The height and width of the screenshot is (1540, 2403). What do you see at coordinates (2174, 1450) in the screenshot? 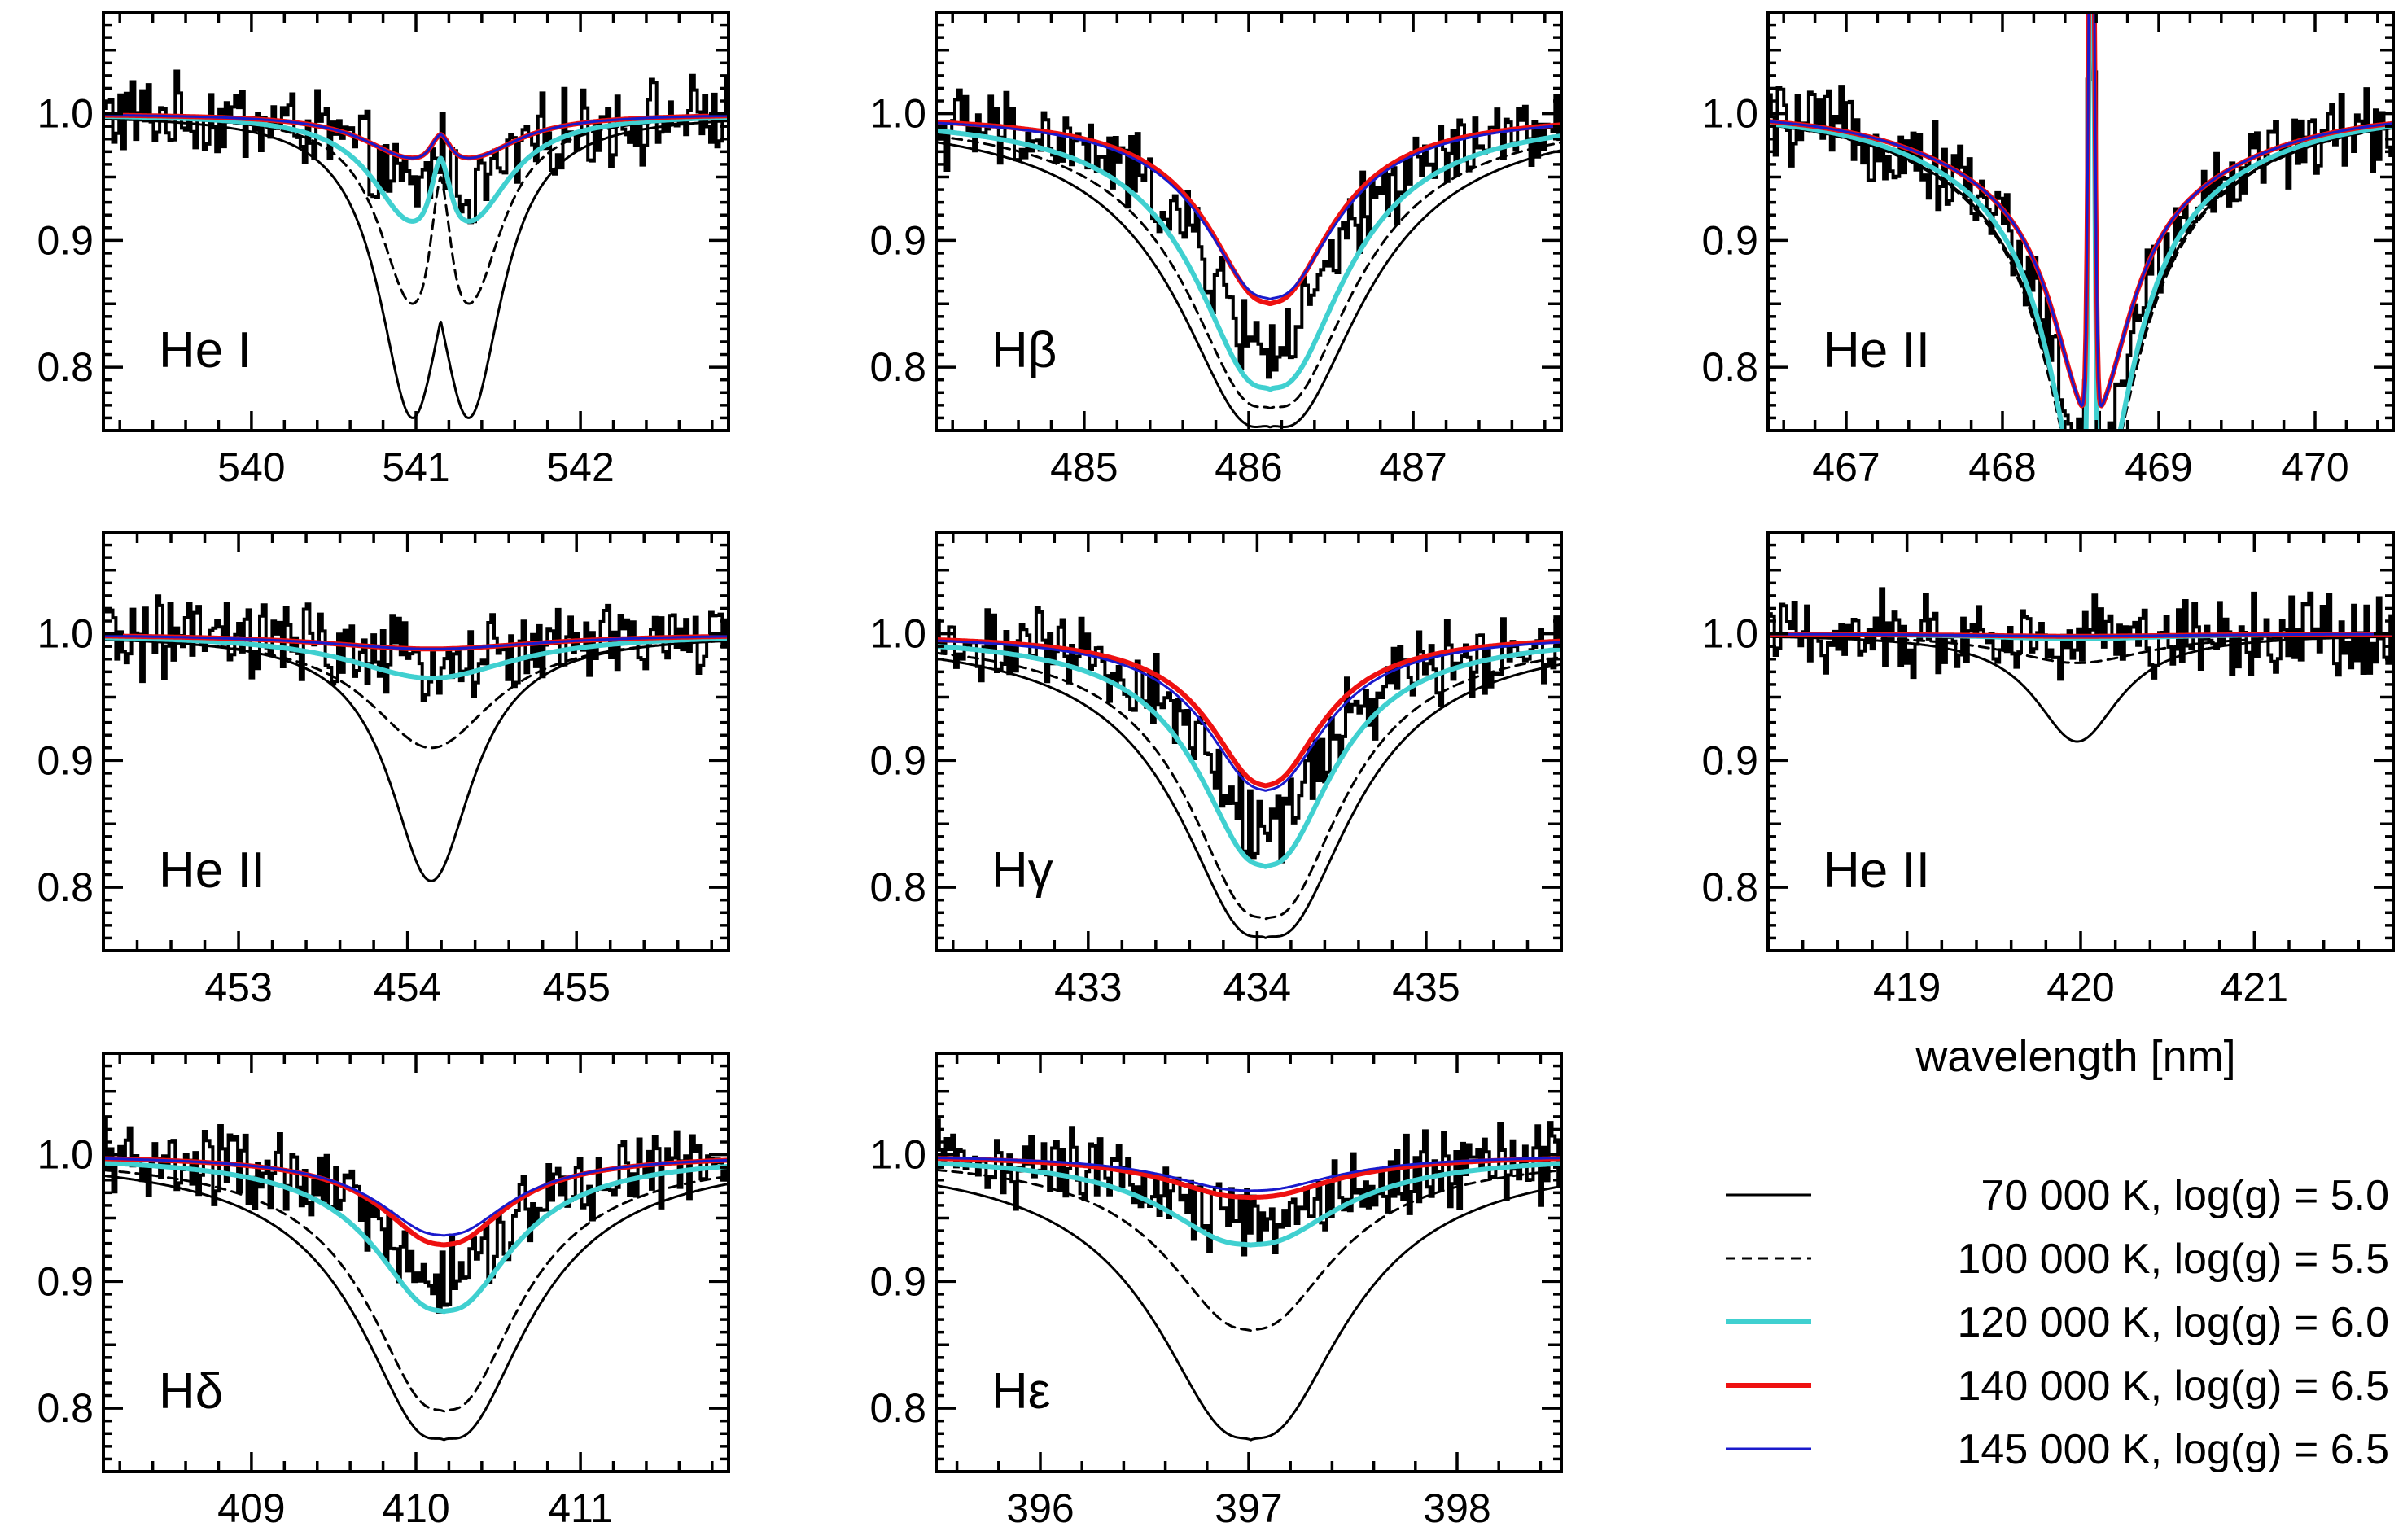
I see `legend-label: 145 000 K, log(g) = 6.5` at bounding box center [2174, 1450].